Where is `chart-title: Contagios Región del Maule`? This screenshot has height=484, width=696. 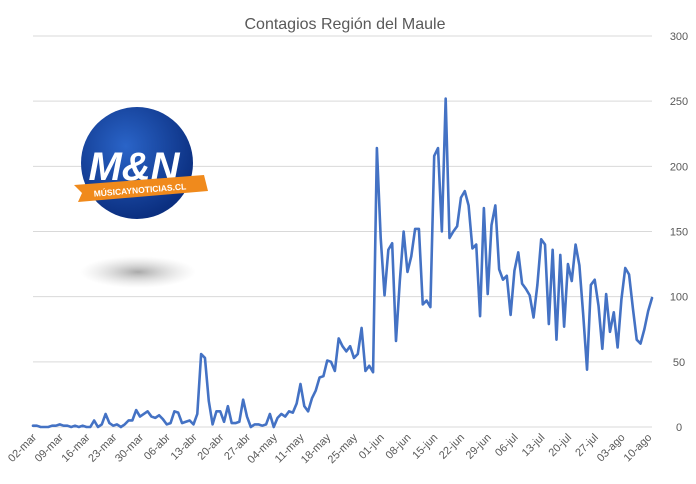 chart-title: Contagios Región del Maule is located at coordinates (344, 24).